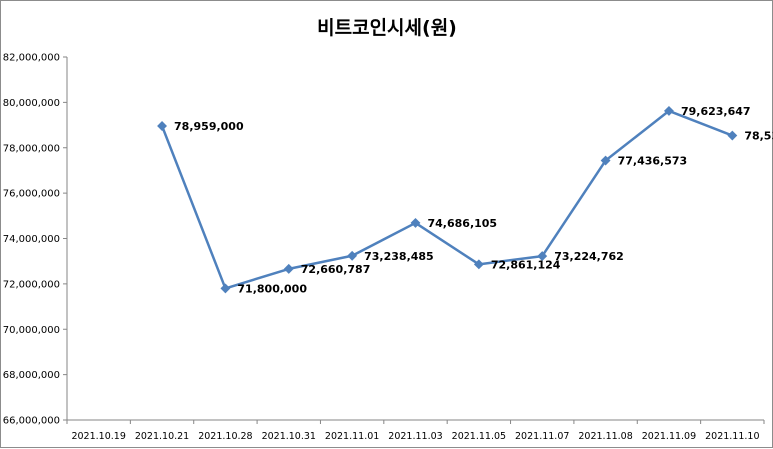 Image resolution: width=773 pixels, height=449 pixels. What do you see at coordinates (352, 436) in the screenshot?
I see `x-tick-label: 2021.11.01` at bounding box center [352, 436].